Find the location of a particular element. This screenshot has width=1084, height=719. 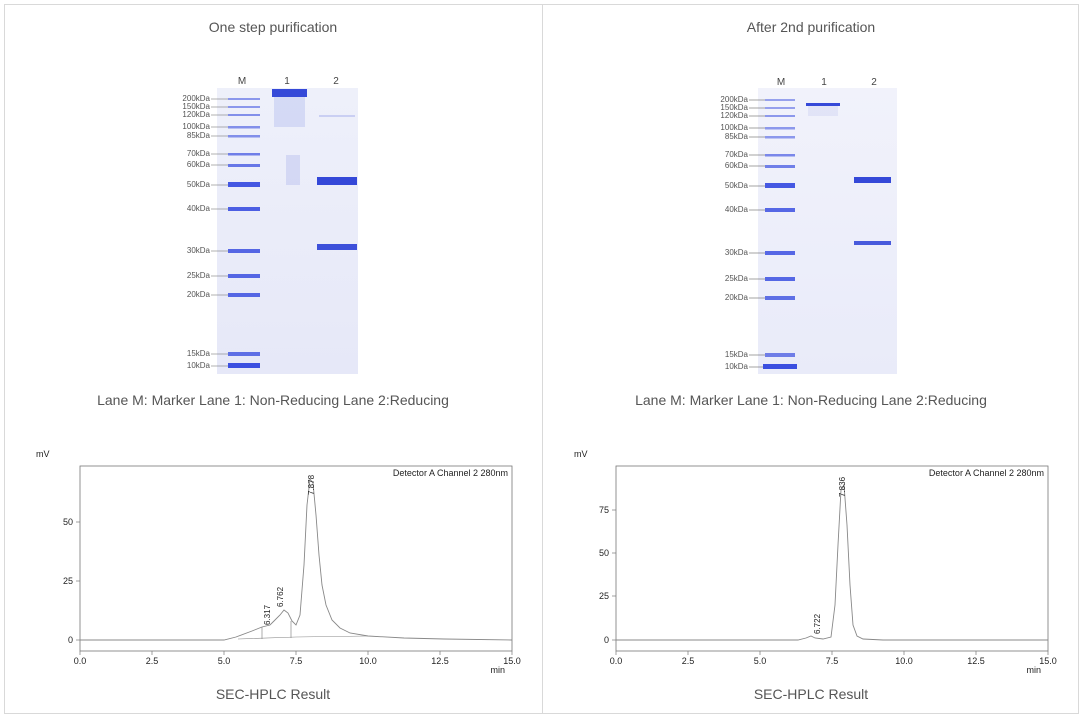

y-tick-label: 75 is located at coordinates (604, 510).